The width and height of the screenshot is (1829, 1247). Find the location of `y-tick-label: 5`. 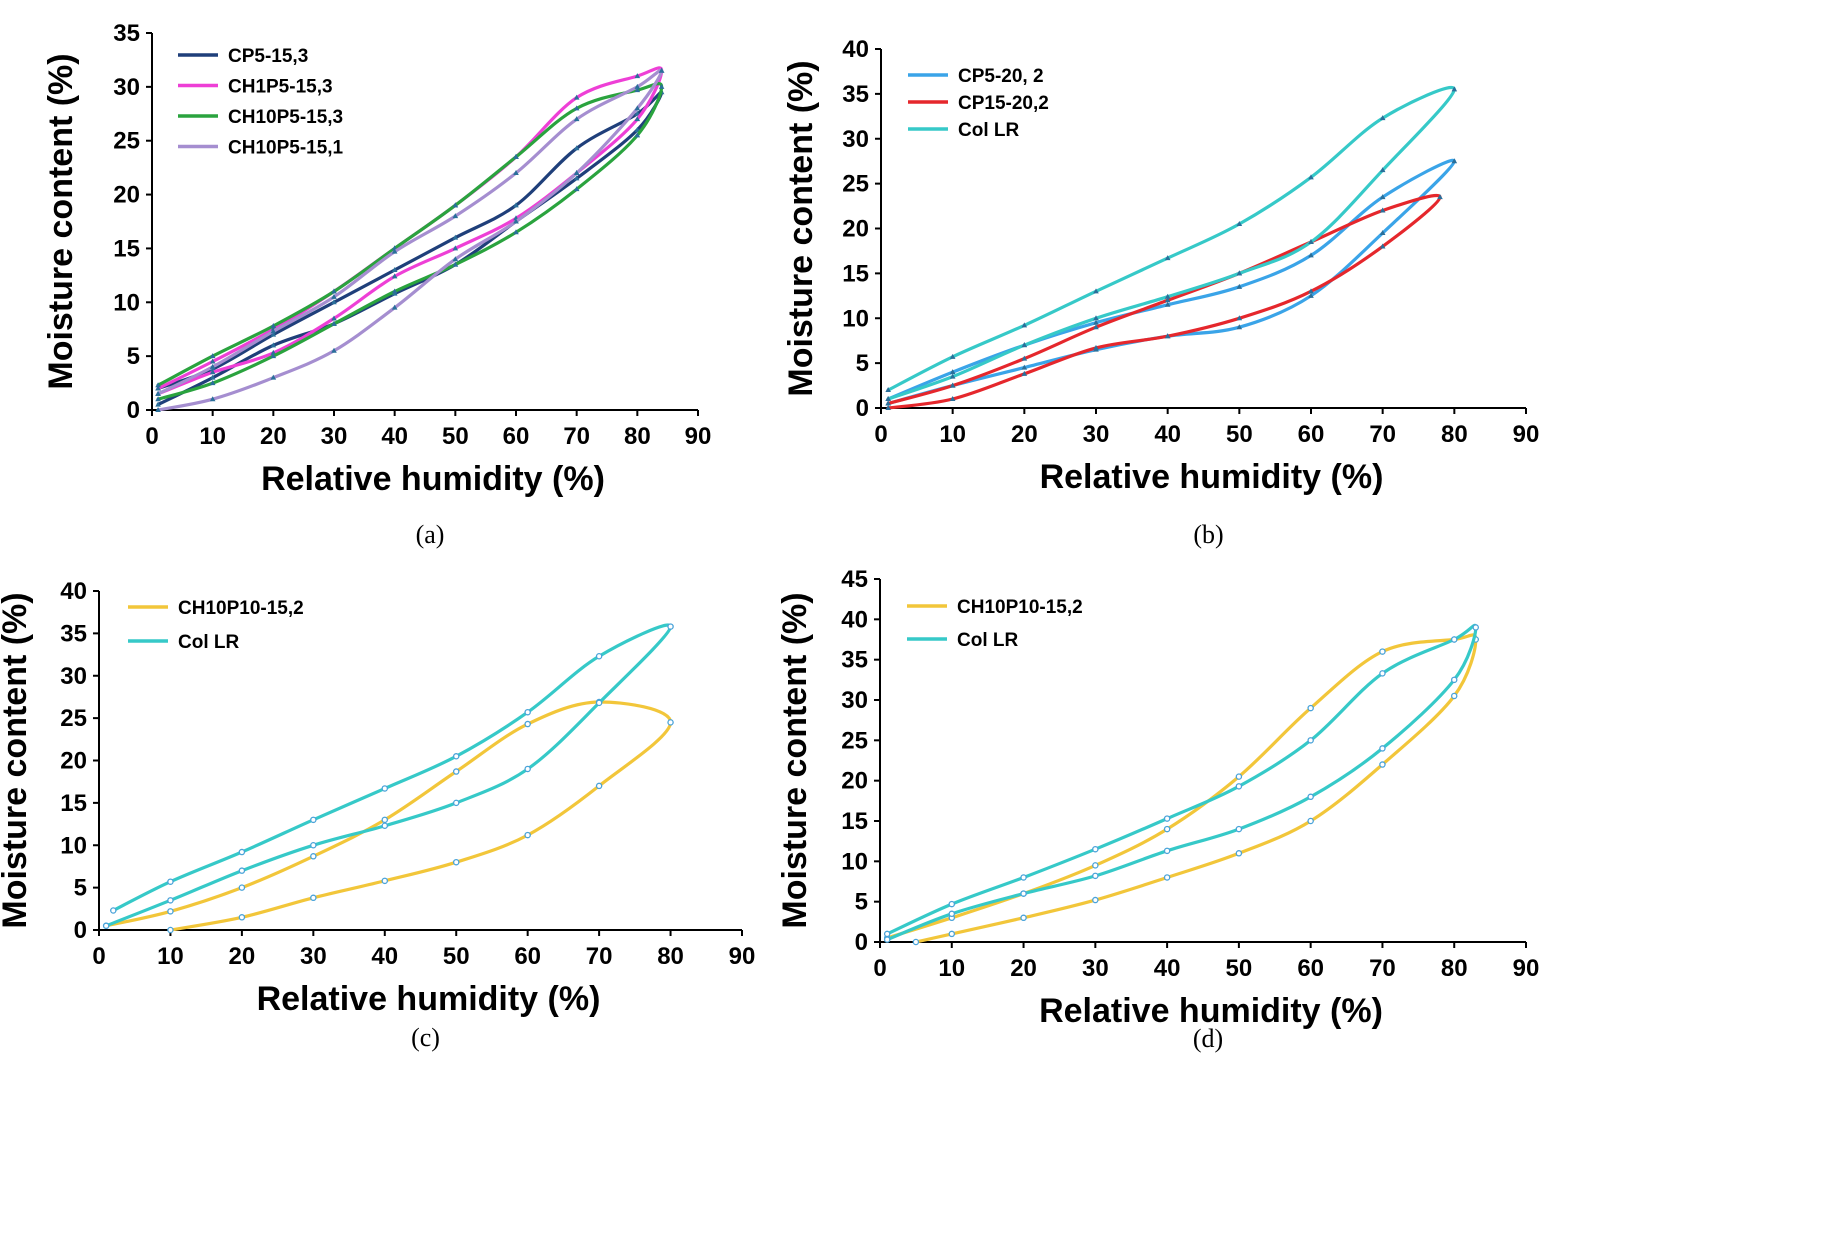

y-tick-label: 5 is located at coordinates (862, 363).